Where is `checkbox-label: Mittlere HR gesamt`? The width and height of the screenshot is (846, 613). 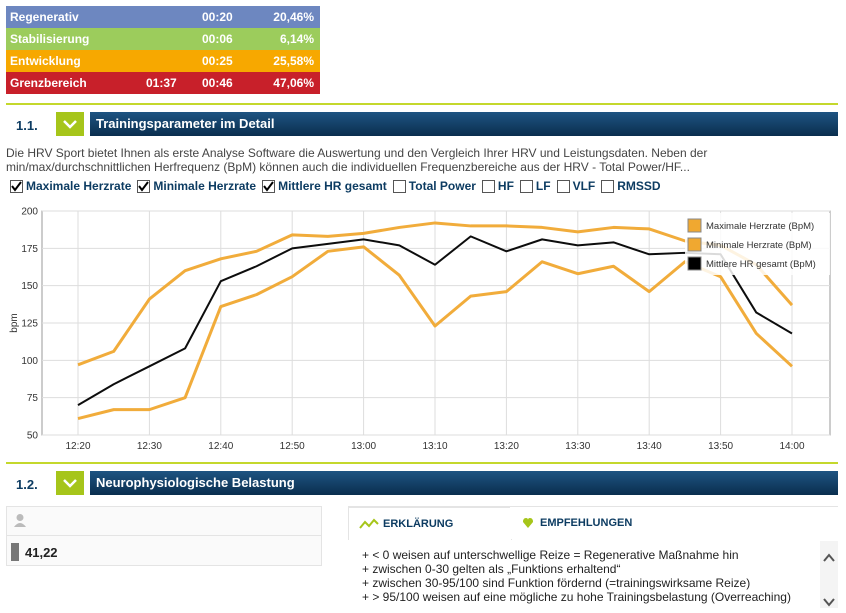
checkbox-label: Mittlere HR gesamt is located at coordinates (332, 186).